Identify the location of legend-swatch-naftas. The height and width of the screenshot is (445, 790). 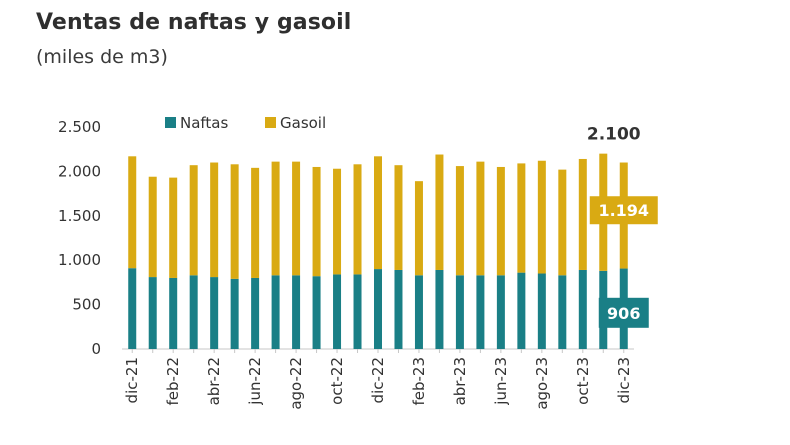
(170, 122).